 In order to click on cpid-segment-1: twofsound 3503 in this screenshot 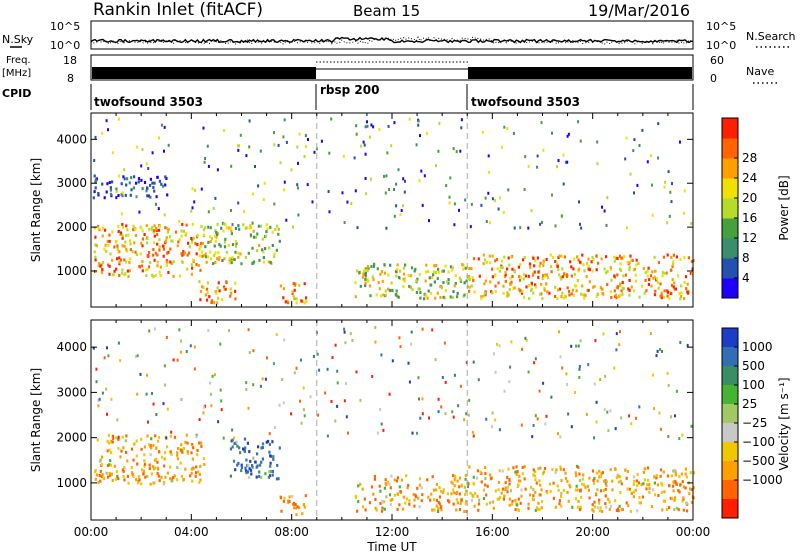, I will do `click(148, 102)`.